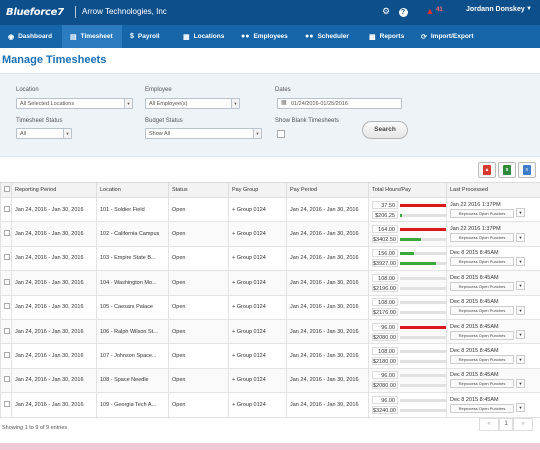 This screenshot has height=450, width=540. What do you see at coordinates (329, 36) in the screenshot?
I see `nav-scheduler: ●● Scheduler` at bounding box center [329, 36].